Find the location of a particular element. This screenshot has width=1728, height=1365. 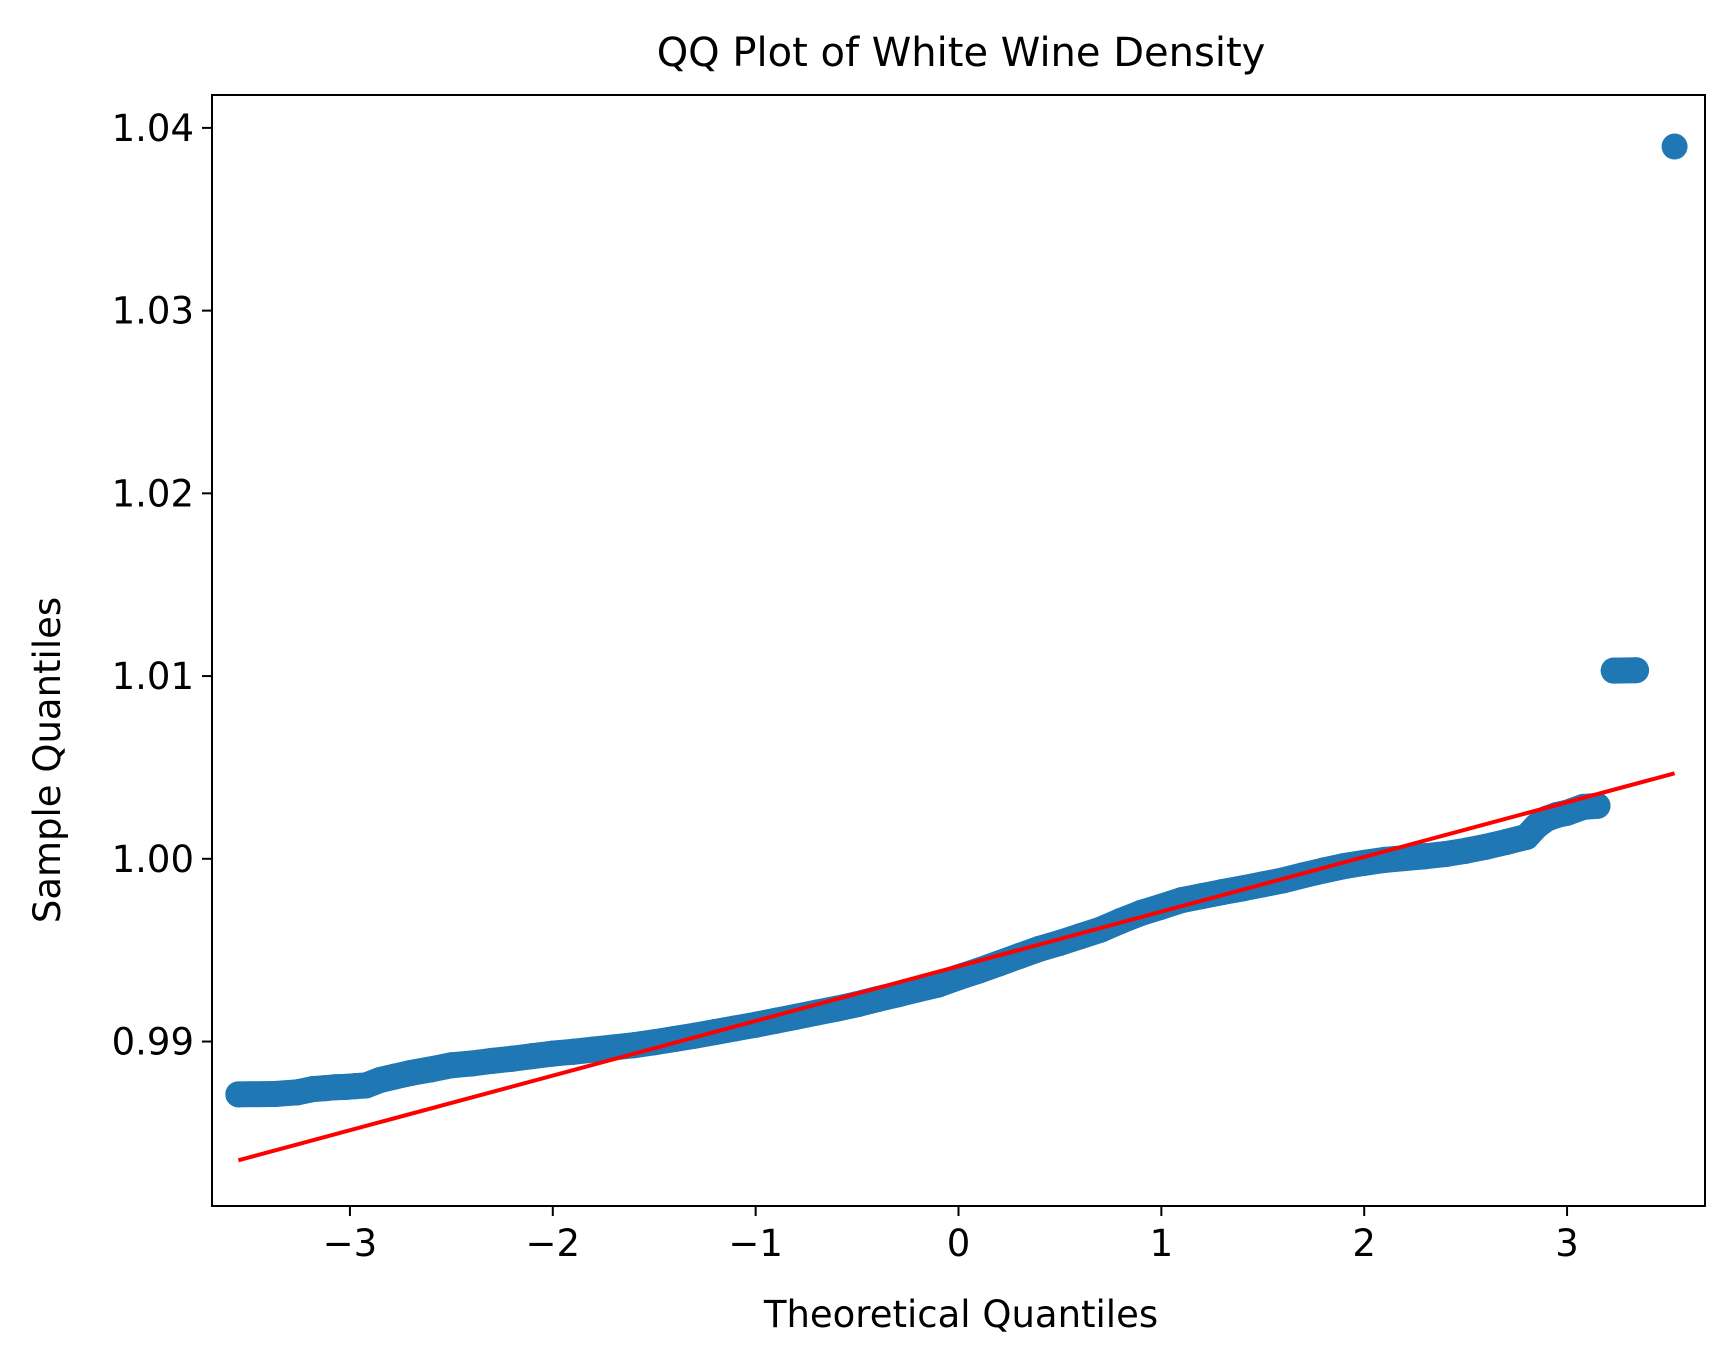

x-tick-label: 2 is located at coordinates (1364, 1243).